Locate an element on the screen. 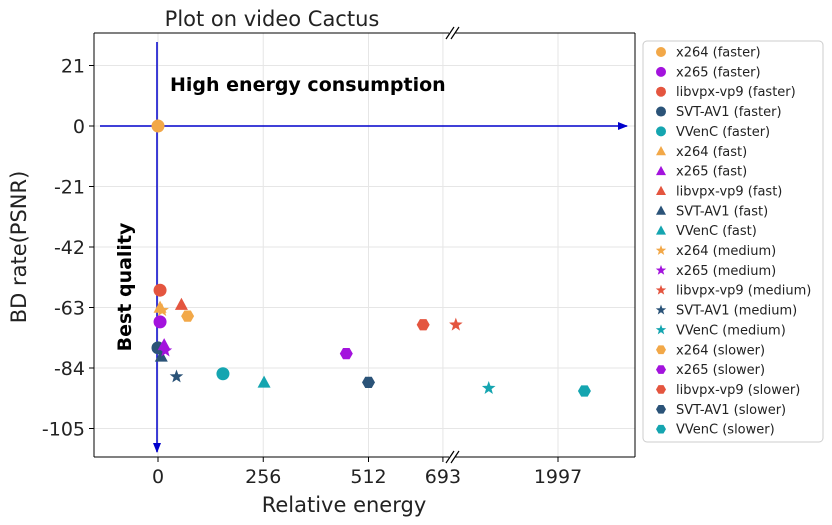 This screenshot has width=832, height=525. legend-marker-x264-fast is located at coordinates (661, 151).